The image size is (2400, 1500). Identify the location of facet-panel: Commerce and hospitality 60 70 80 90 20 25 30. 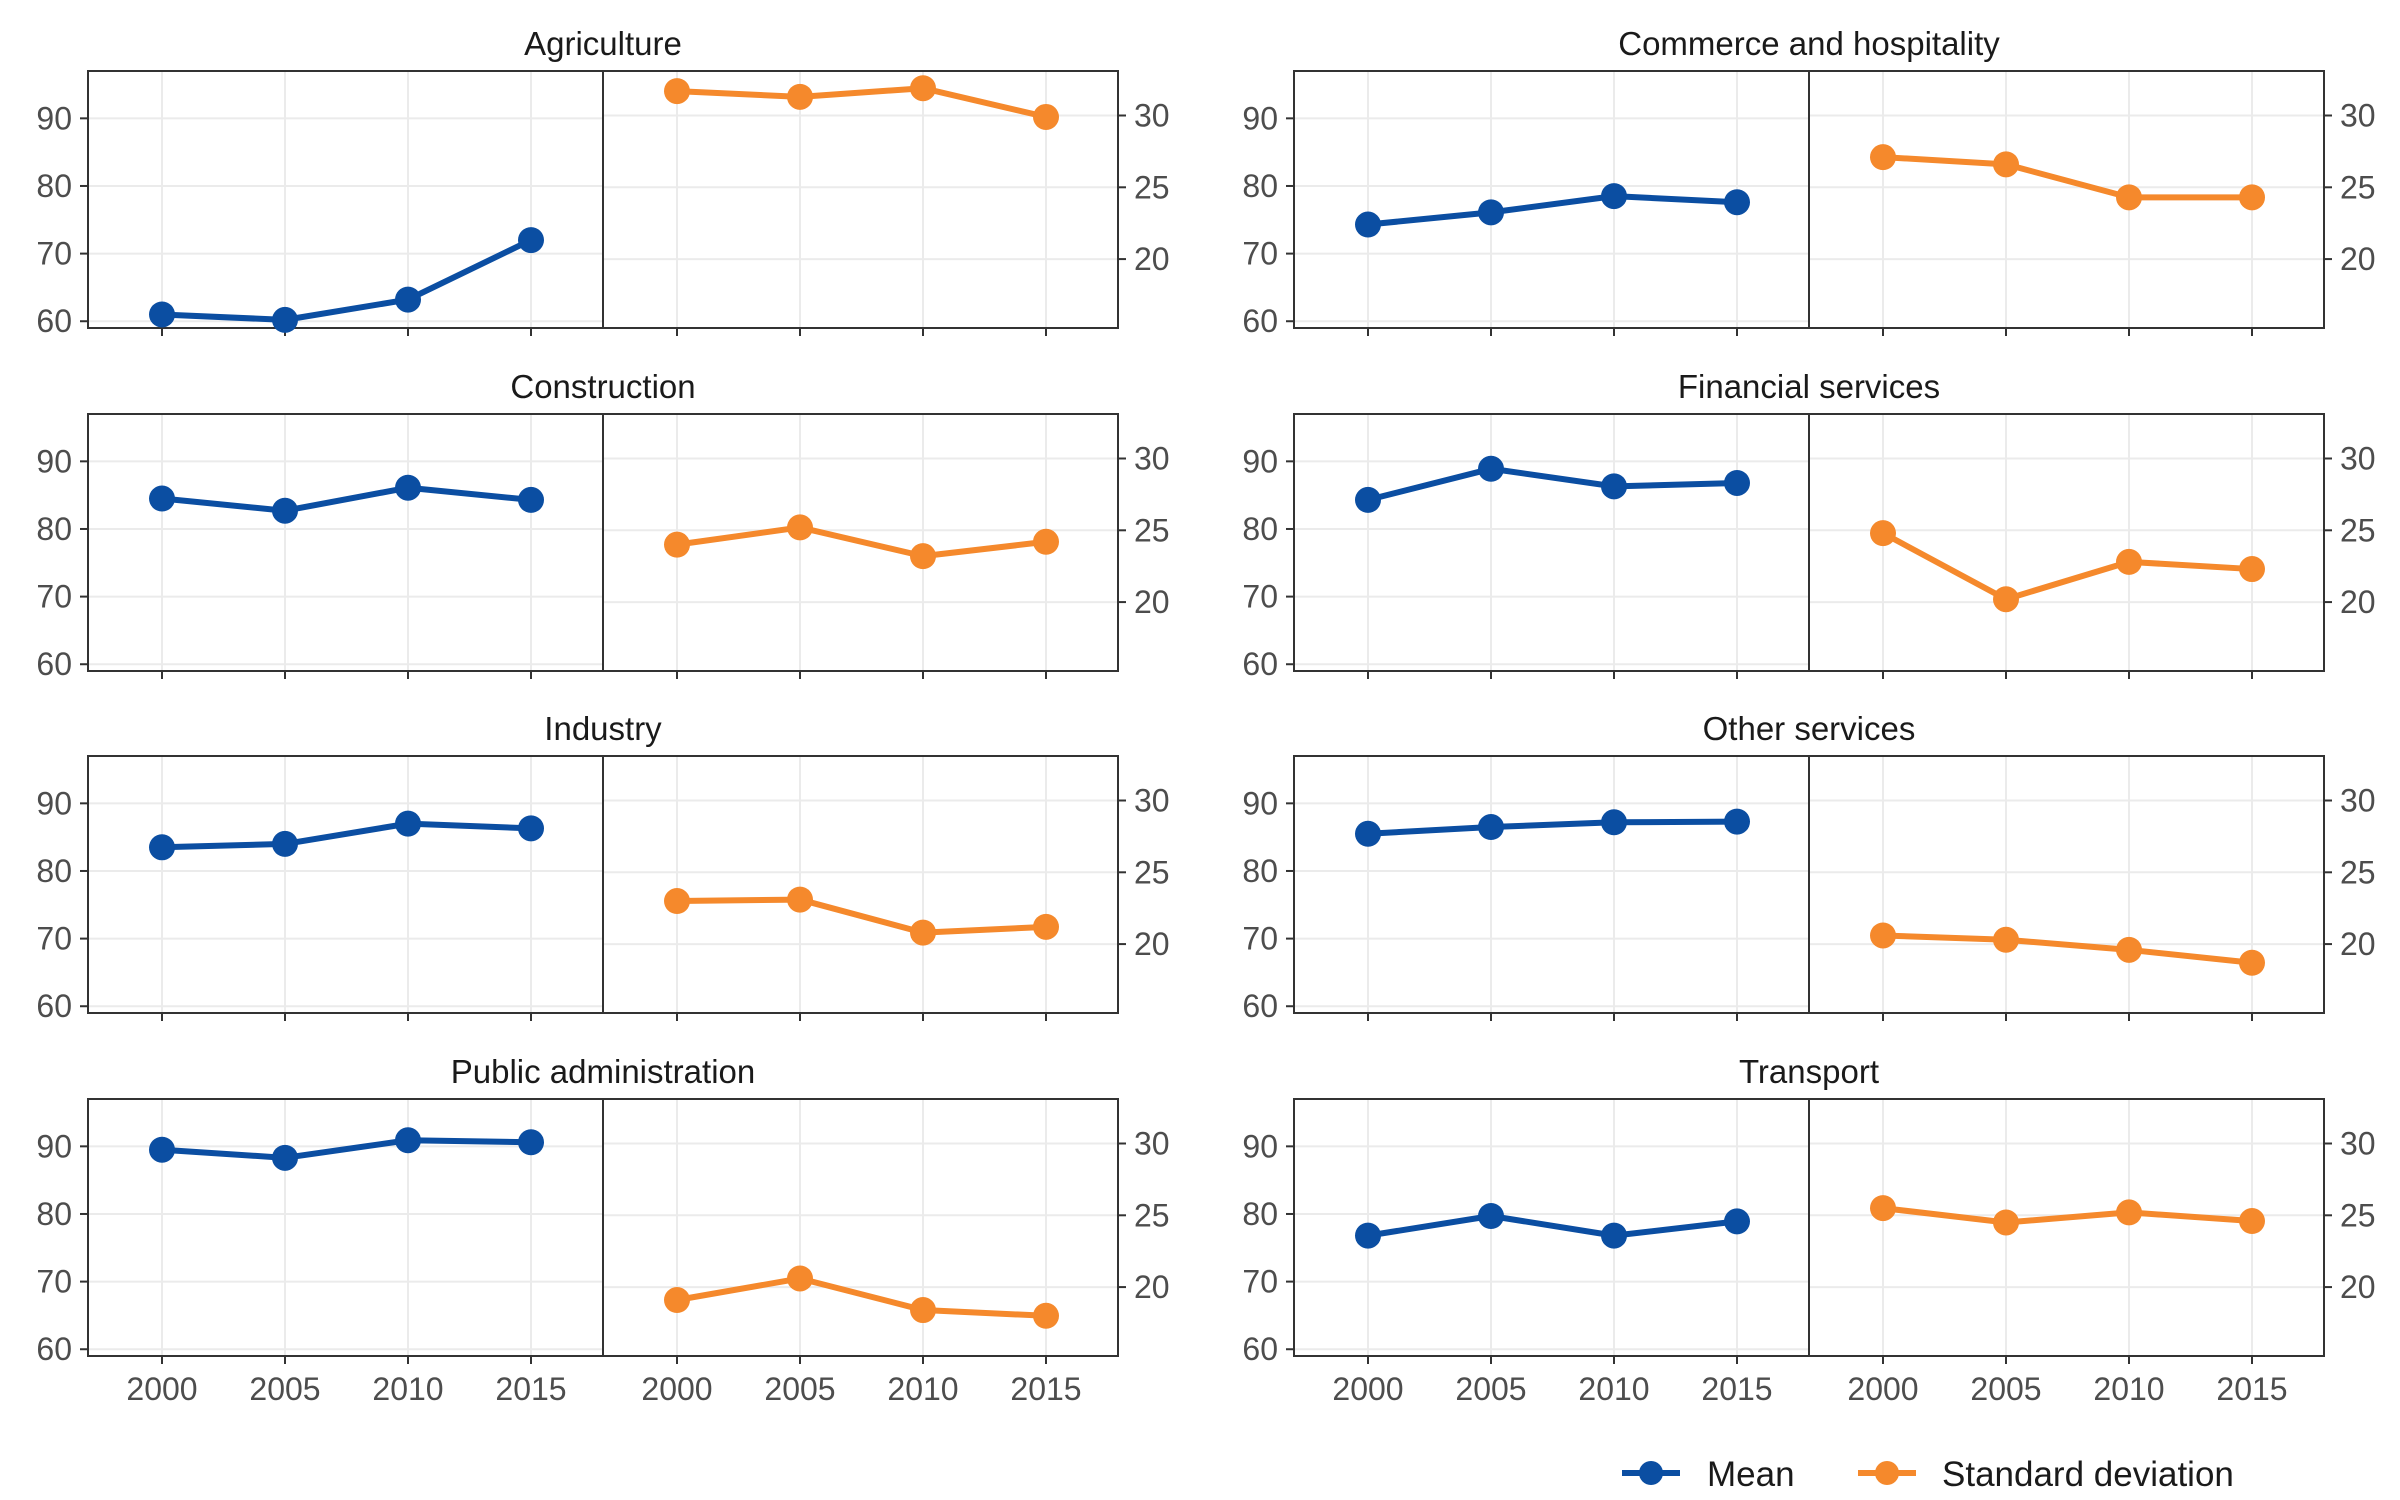
(1808, 182).